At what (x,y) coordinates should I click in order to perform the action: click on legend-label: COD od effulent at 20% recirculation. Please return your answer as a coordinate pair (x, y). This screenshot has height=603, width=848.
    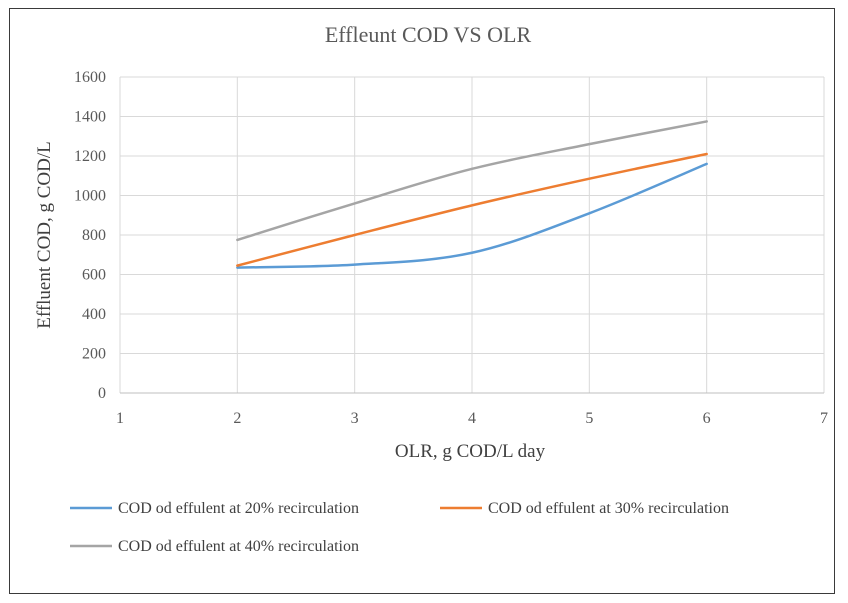
    Looking at the image, I should click on (238, 508).